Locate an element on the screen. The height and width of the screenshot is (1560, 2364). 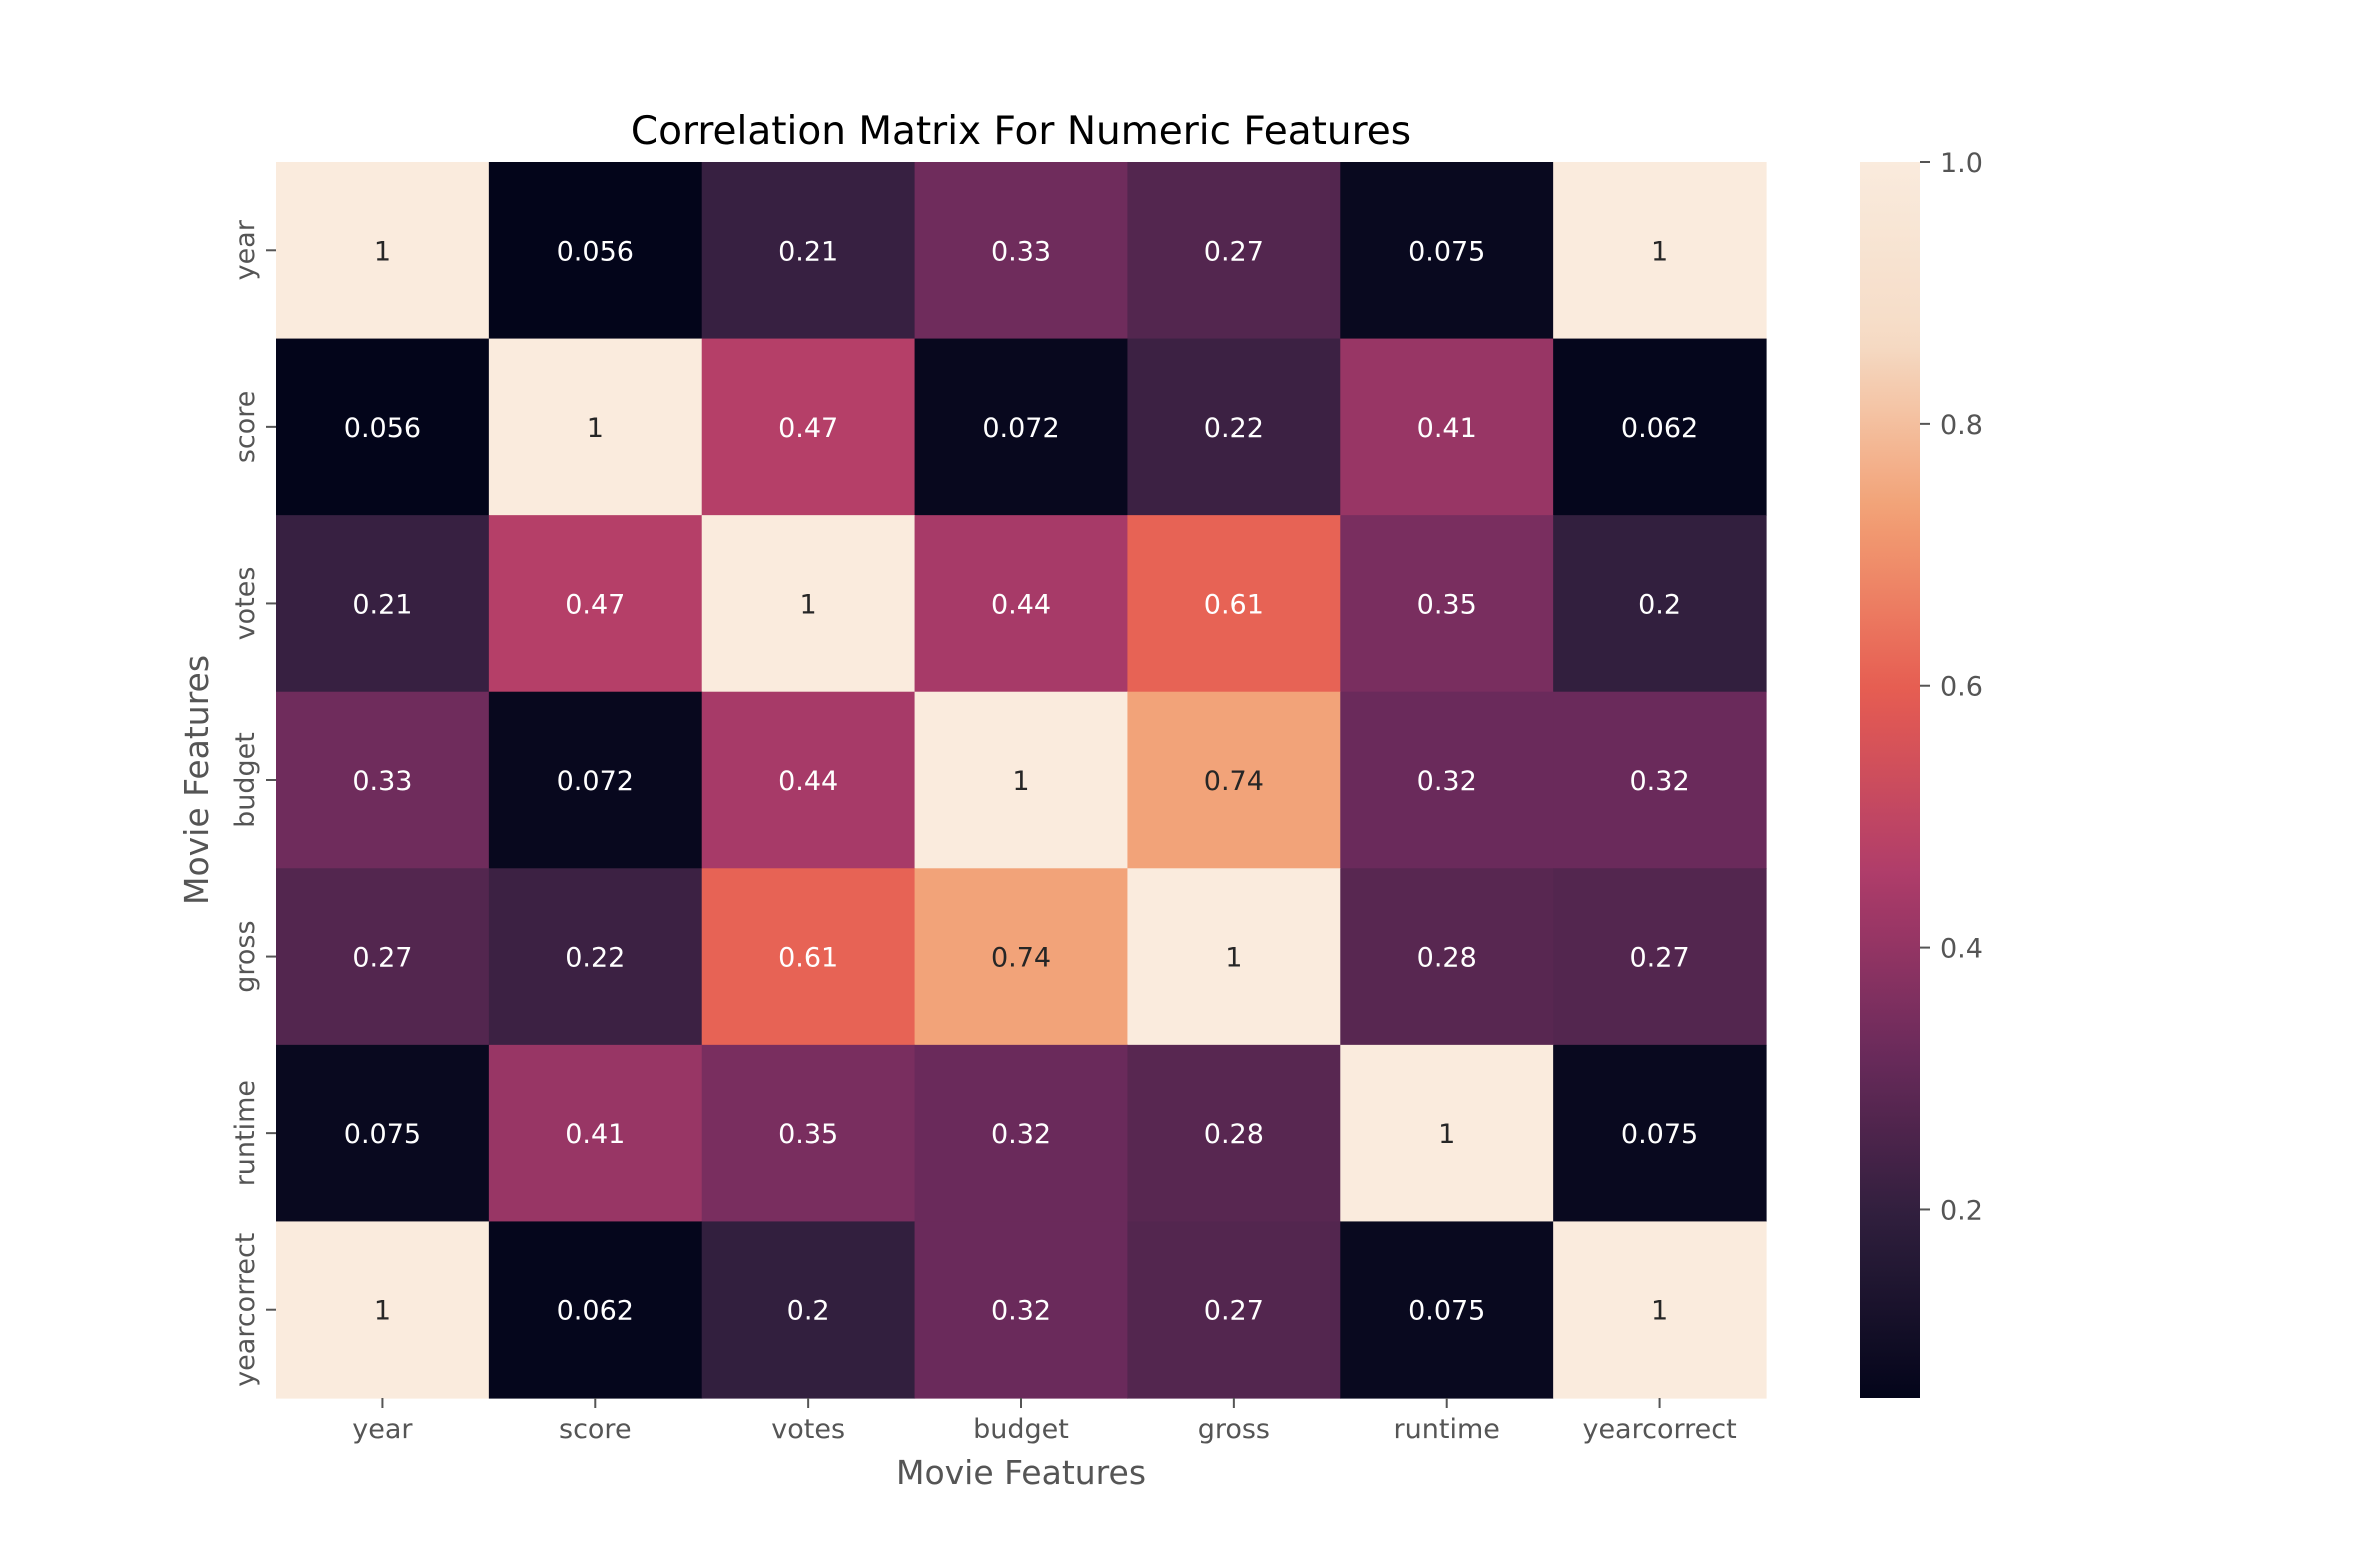
colorbar-tick-label: 0.2 is located at coordinates (1961, 1210).